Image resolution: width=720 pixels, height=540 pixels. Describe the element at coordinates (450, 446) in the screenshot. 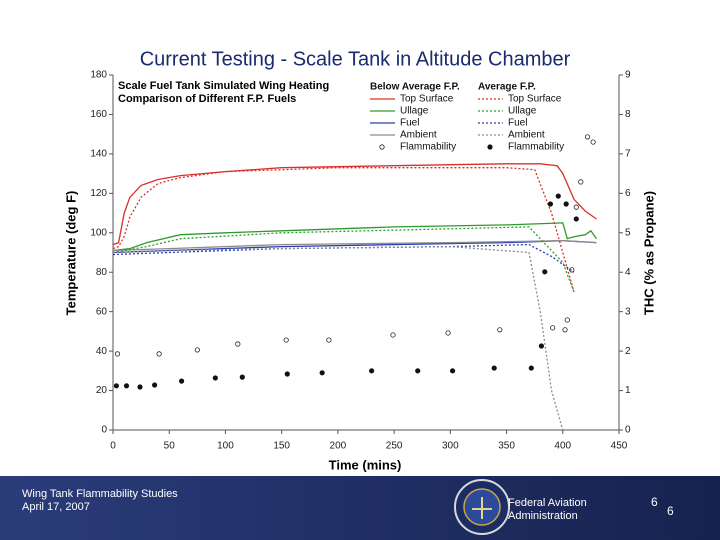

I see `x-tick-label: 300` at that location.